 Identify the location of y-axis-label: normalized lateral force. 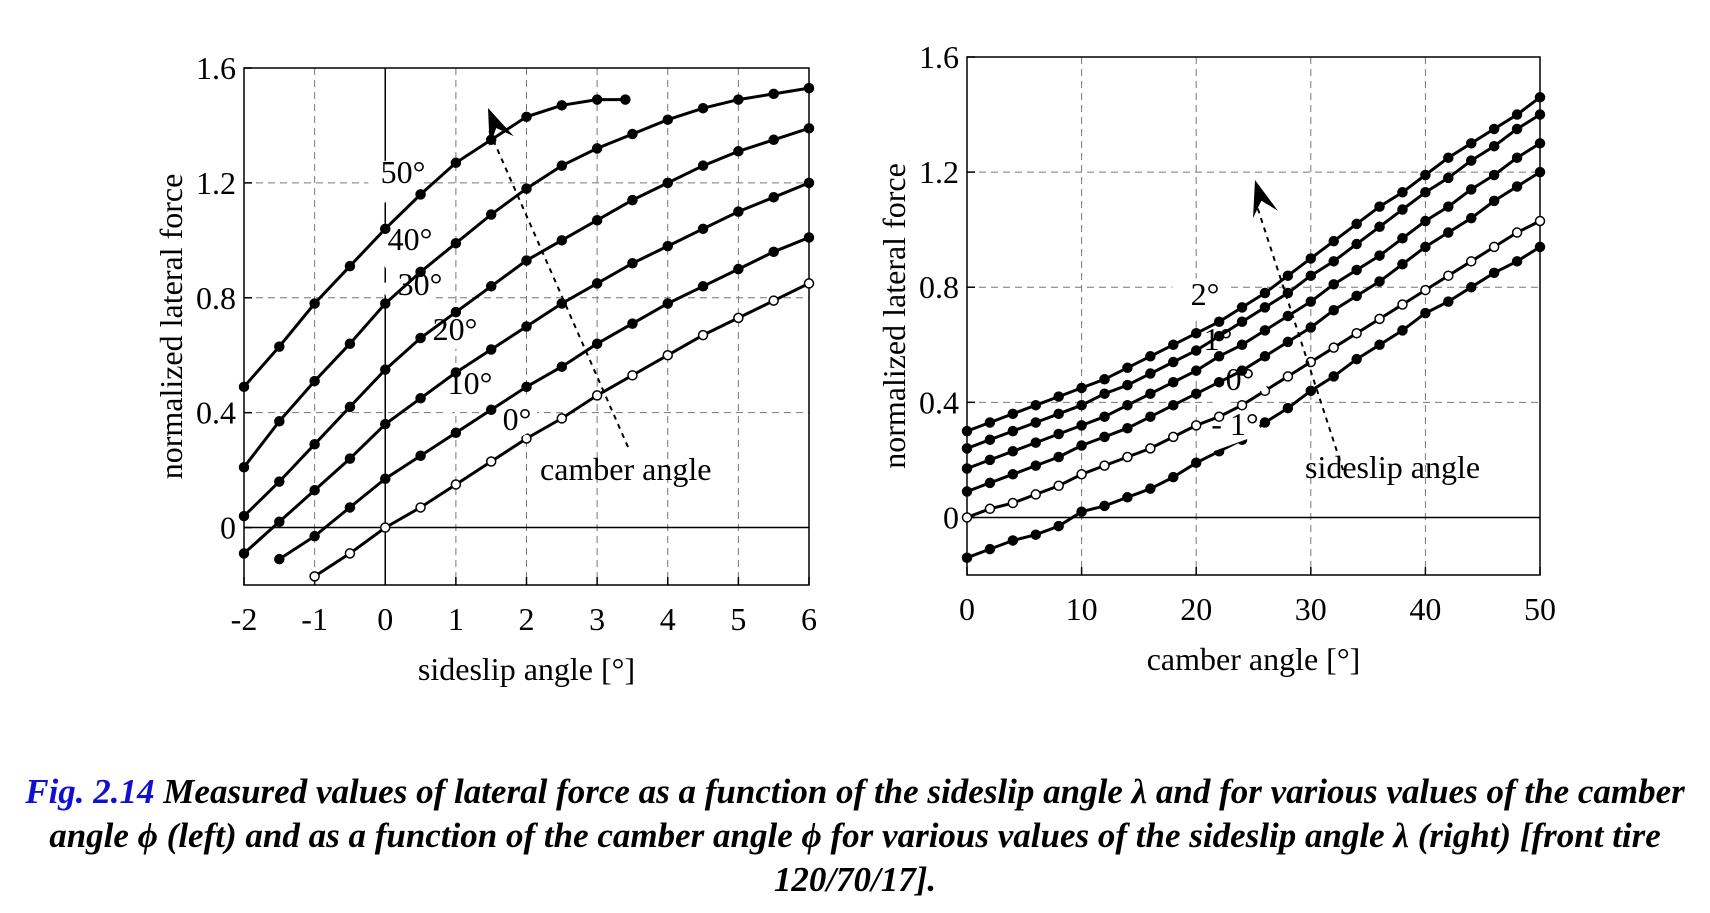
(171, 327).